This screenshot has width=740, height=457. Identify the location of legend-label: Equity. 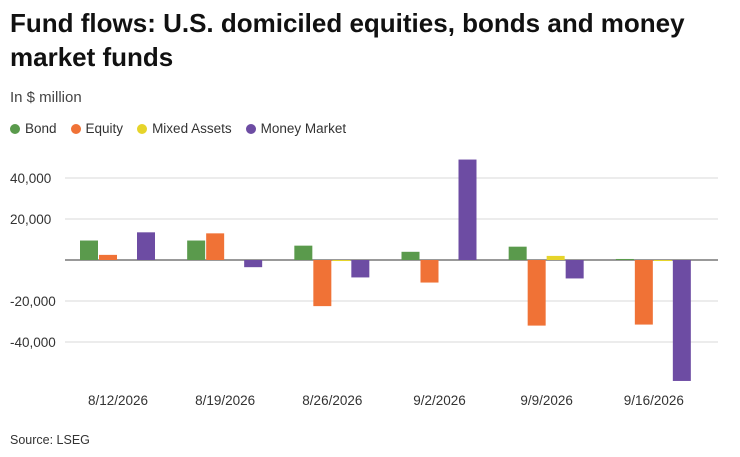
(104, 128).